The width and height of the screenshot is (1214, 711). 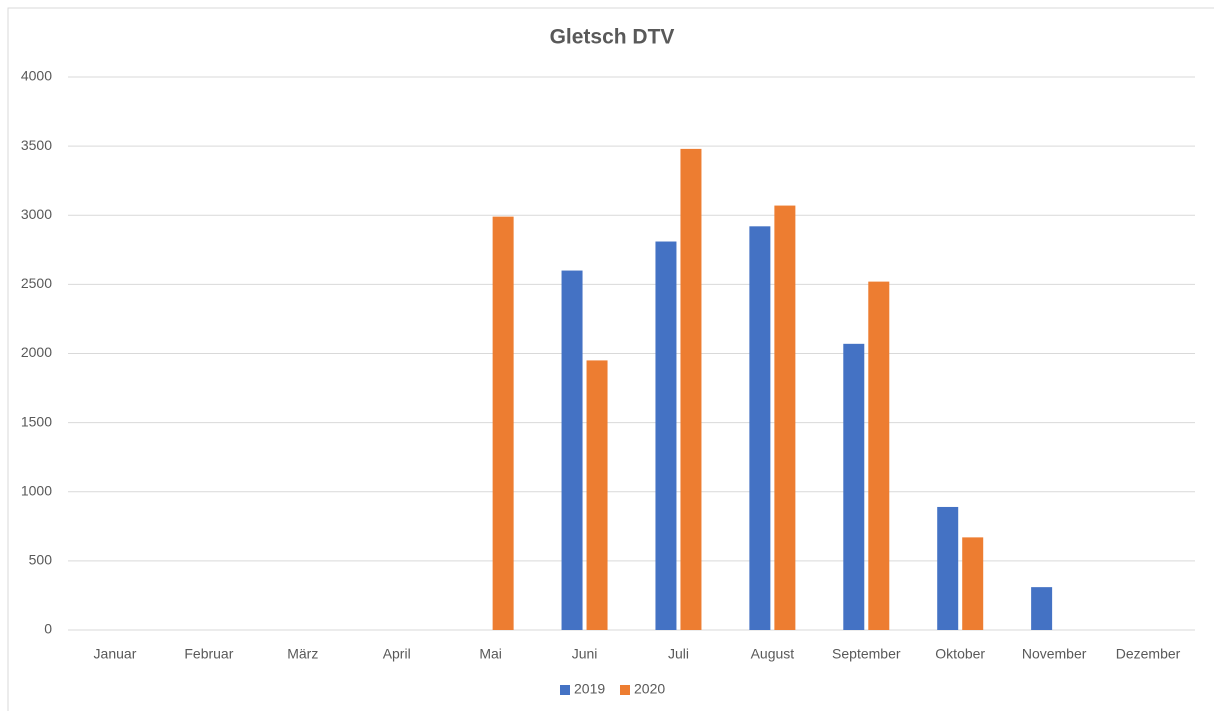 What do you see at coordinates (490, 654) in the screenshot?
I see `x-tick-label: Mai` at bounding box center [490, 654].